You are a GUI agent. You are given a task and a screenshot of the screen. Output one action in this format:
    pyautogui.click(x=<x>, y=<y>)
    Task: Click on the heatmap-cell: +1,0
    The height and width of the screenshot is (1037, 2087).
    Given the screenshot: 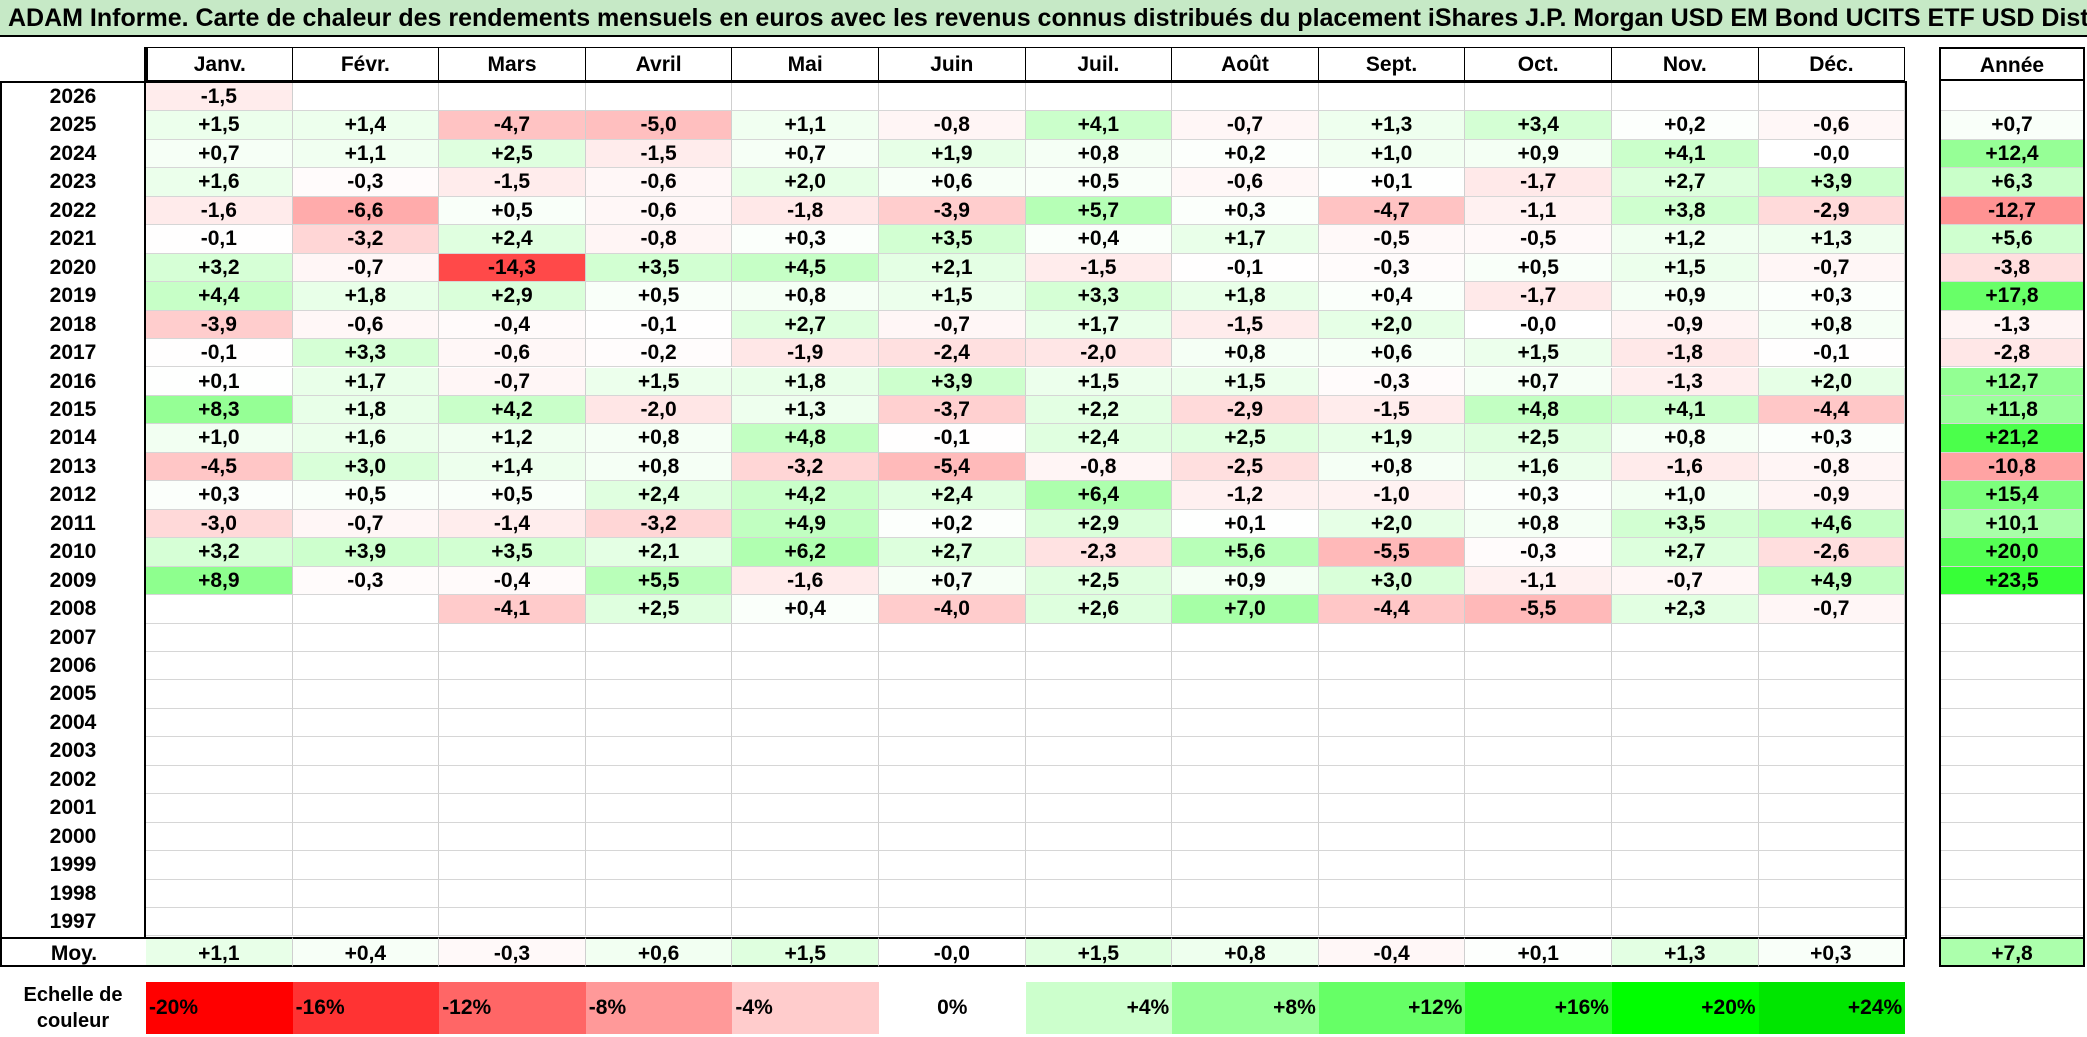 What is the action you would take?
    pyautogui.click(x=1392, y=154)
    